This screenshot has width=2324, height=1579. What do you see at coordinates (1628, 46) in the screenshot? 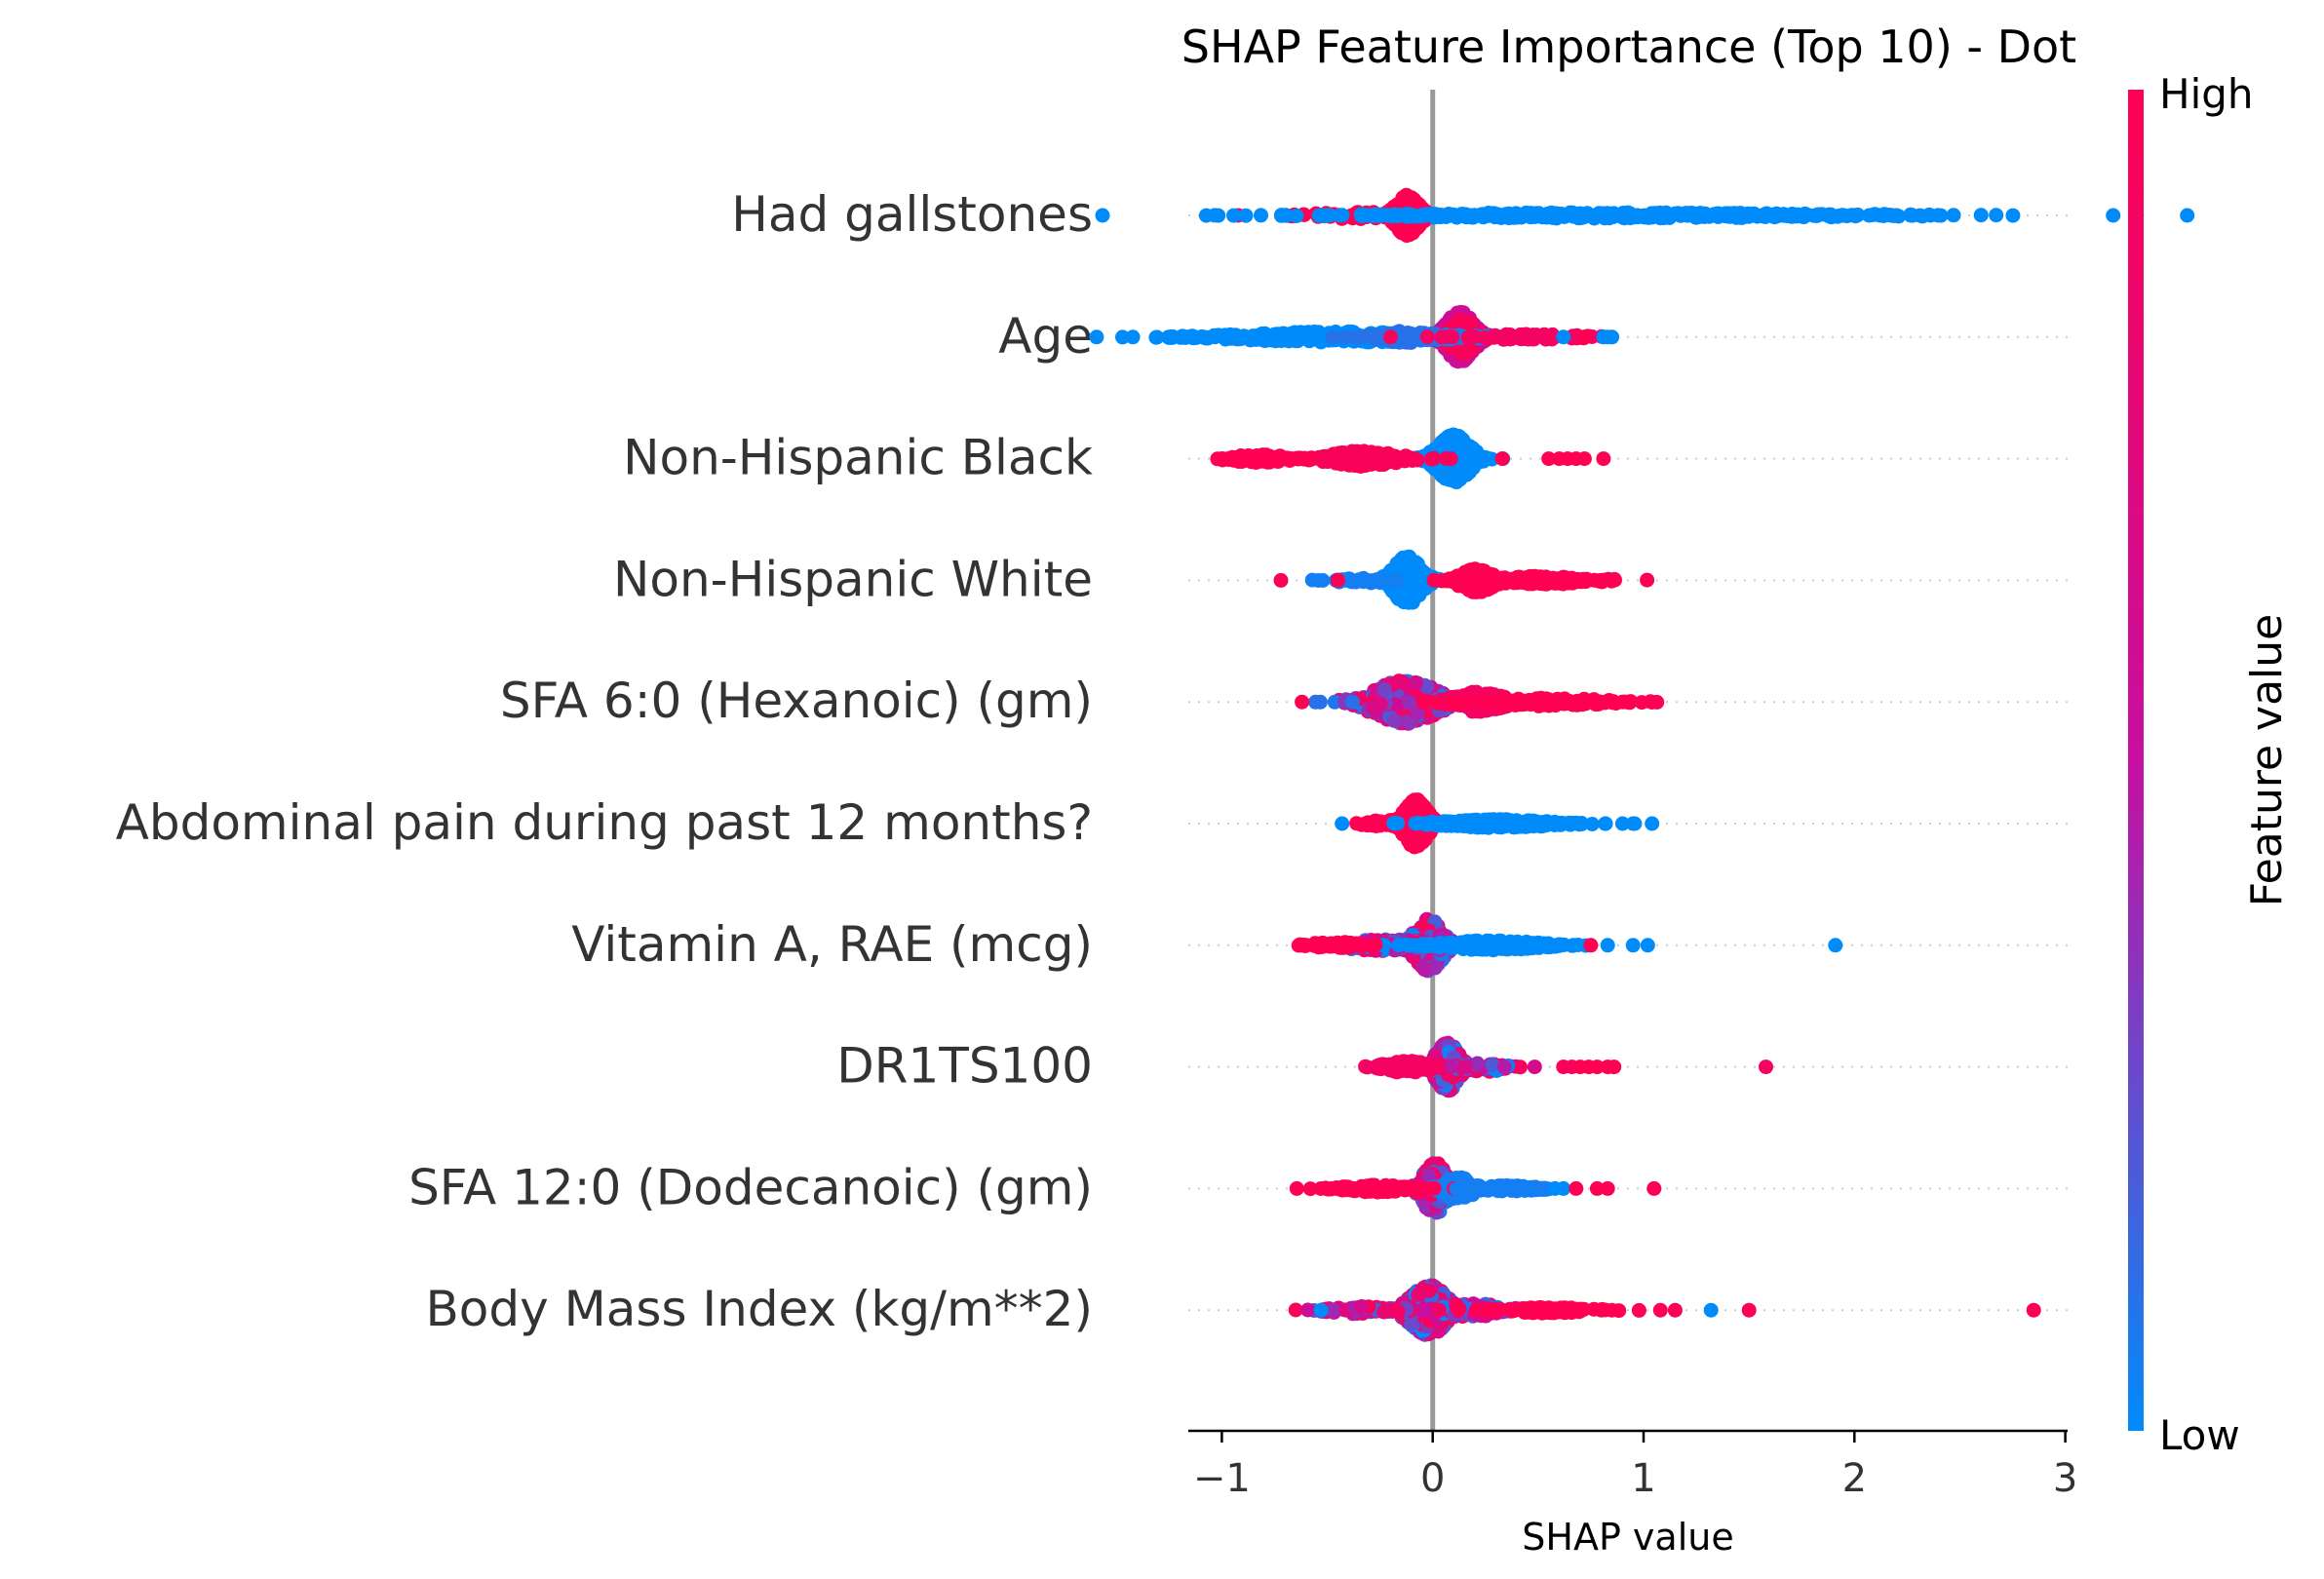
I see `chart-title: SHAP Feature Importance (Top 10) - Dot` at bounding box center [1628, 46].